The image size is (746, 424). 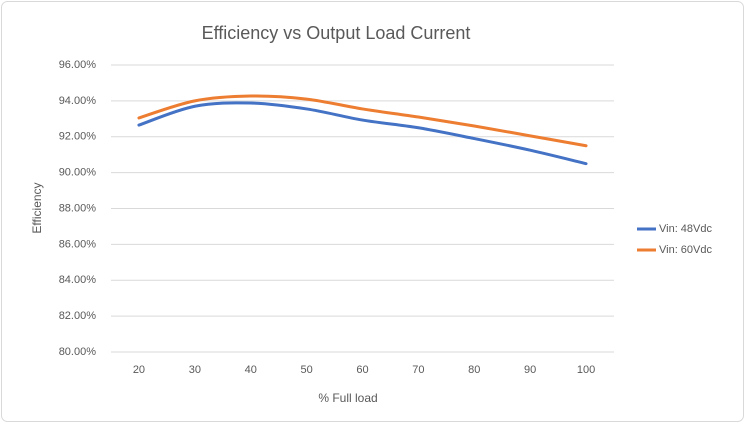 What do you see at coordinates (78, 65) in the screenshot?
I see `y-tick-label: 96.00%` at bounding box center [78, 65].